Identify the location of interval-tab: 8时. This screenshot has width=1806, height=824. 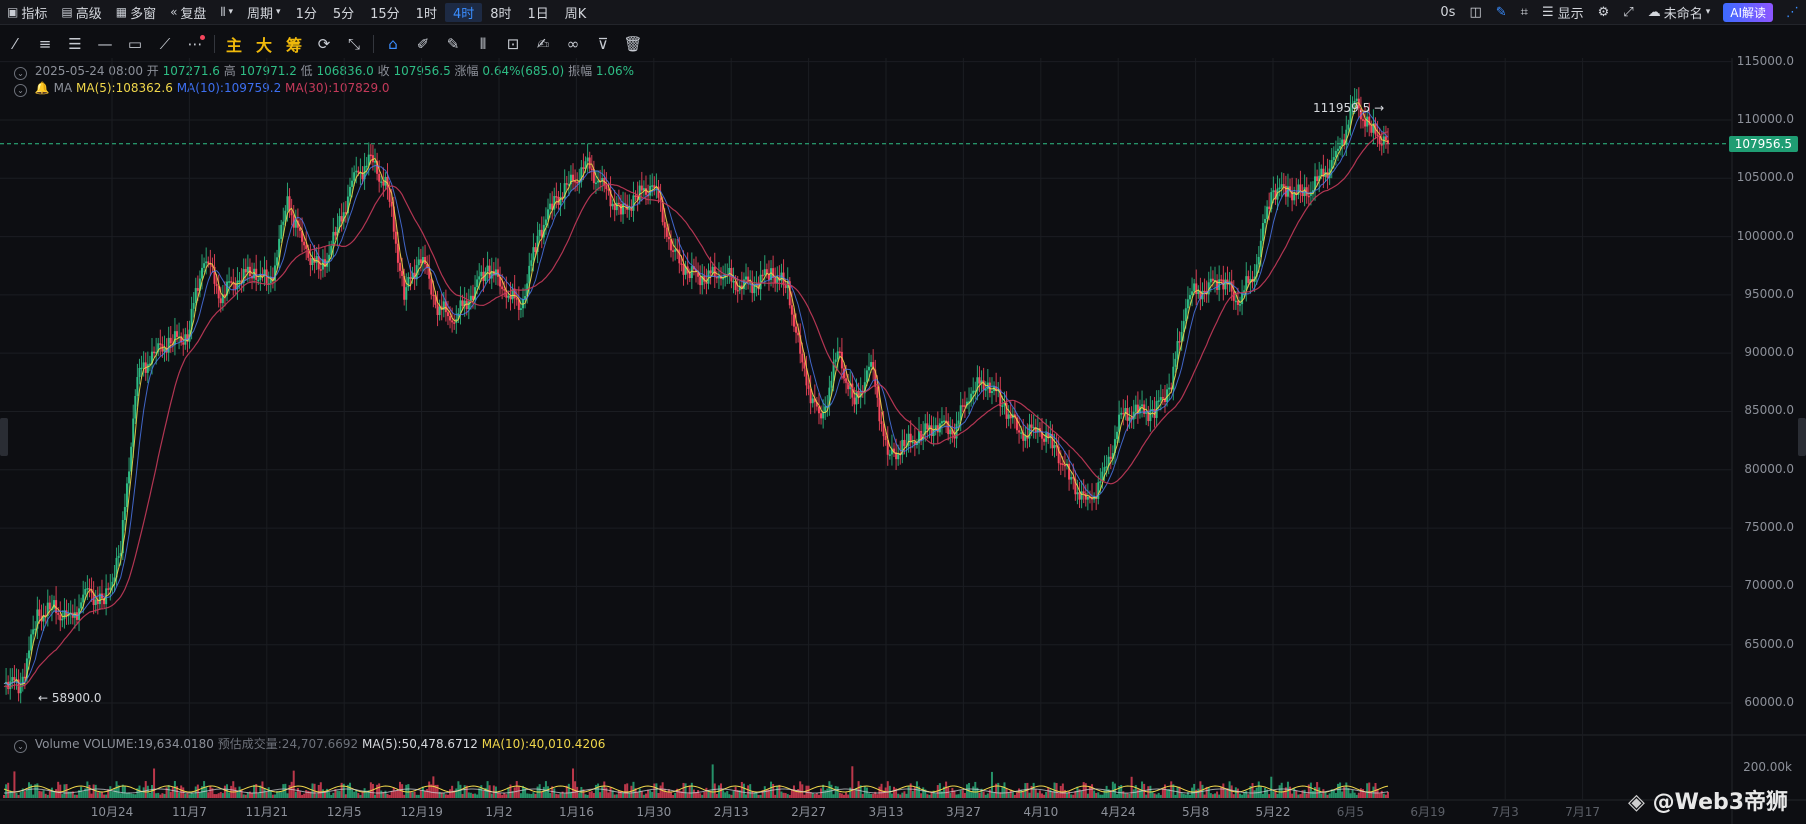
(501, 14).